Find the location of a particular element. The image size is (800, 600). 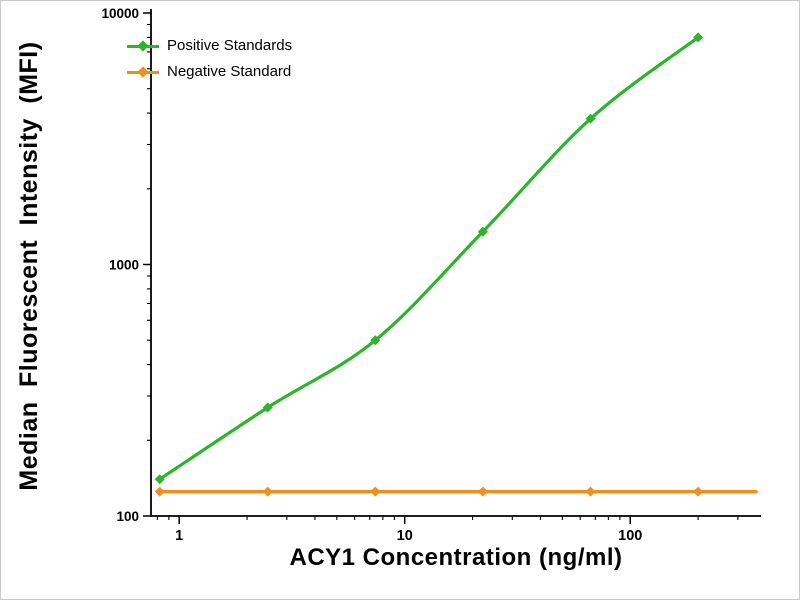

svg-text: 10000 is located at coordinates (120, 13).